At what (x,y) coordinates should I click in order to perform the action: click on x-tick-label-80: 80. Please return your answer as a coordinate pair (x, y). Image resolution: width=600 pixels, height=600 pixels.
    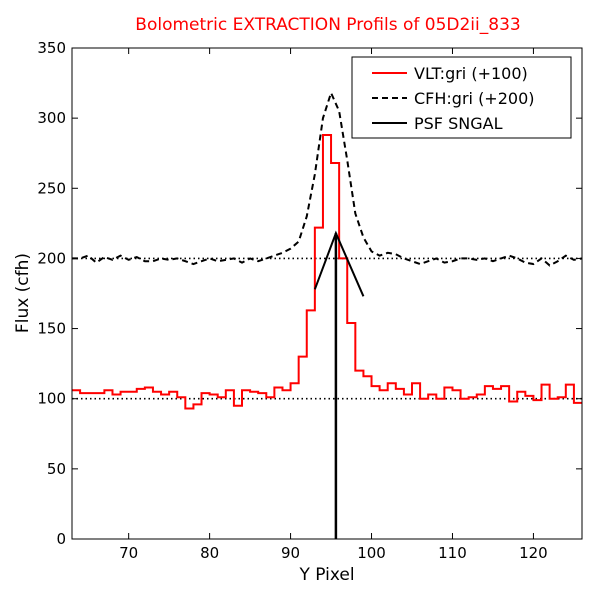
    Looking at the image, I should click on (209, 553).